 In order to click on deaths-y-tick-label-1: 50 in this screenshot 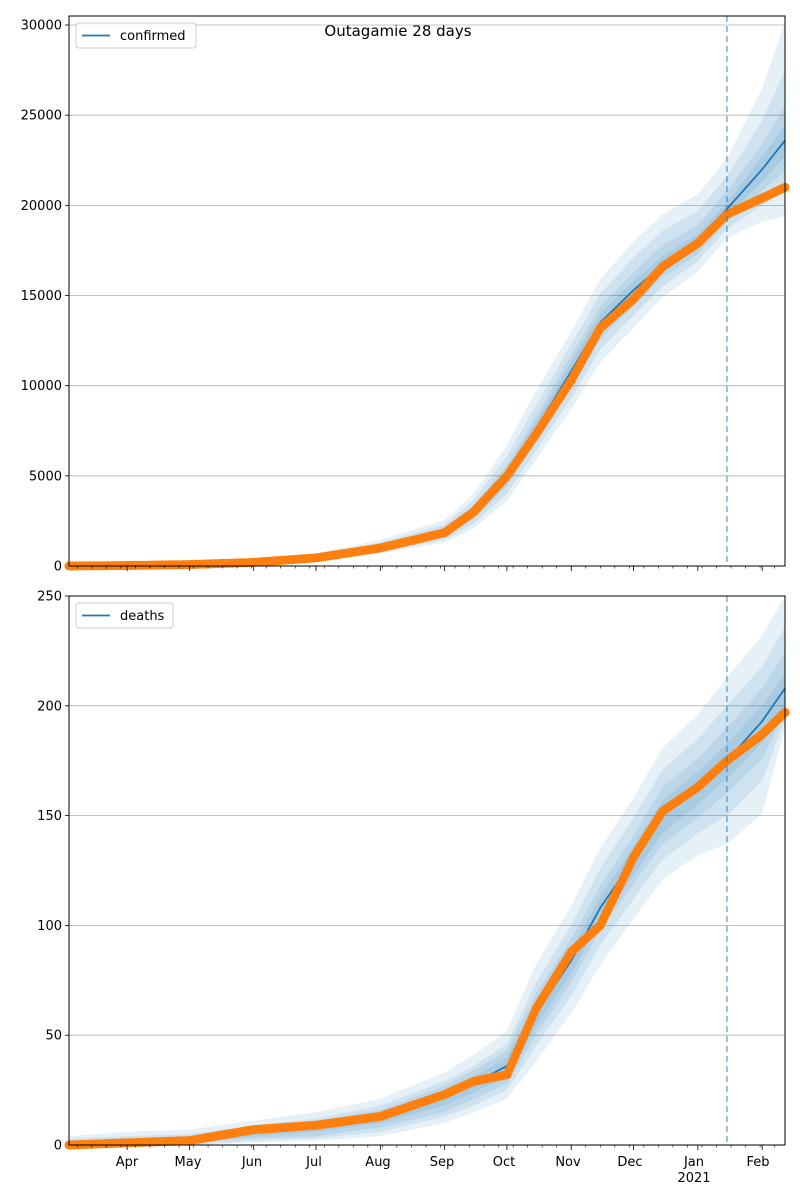, I will do `click(53, 1036)`.